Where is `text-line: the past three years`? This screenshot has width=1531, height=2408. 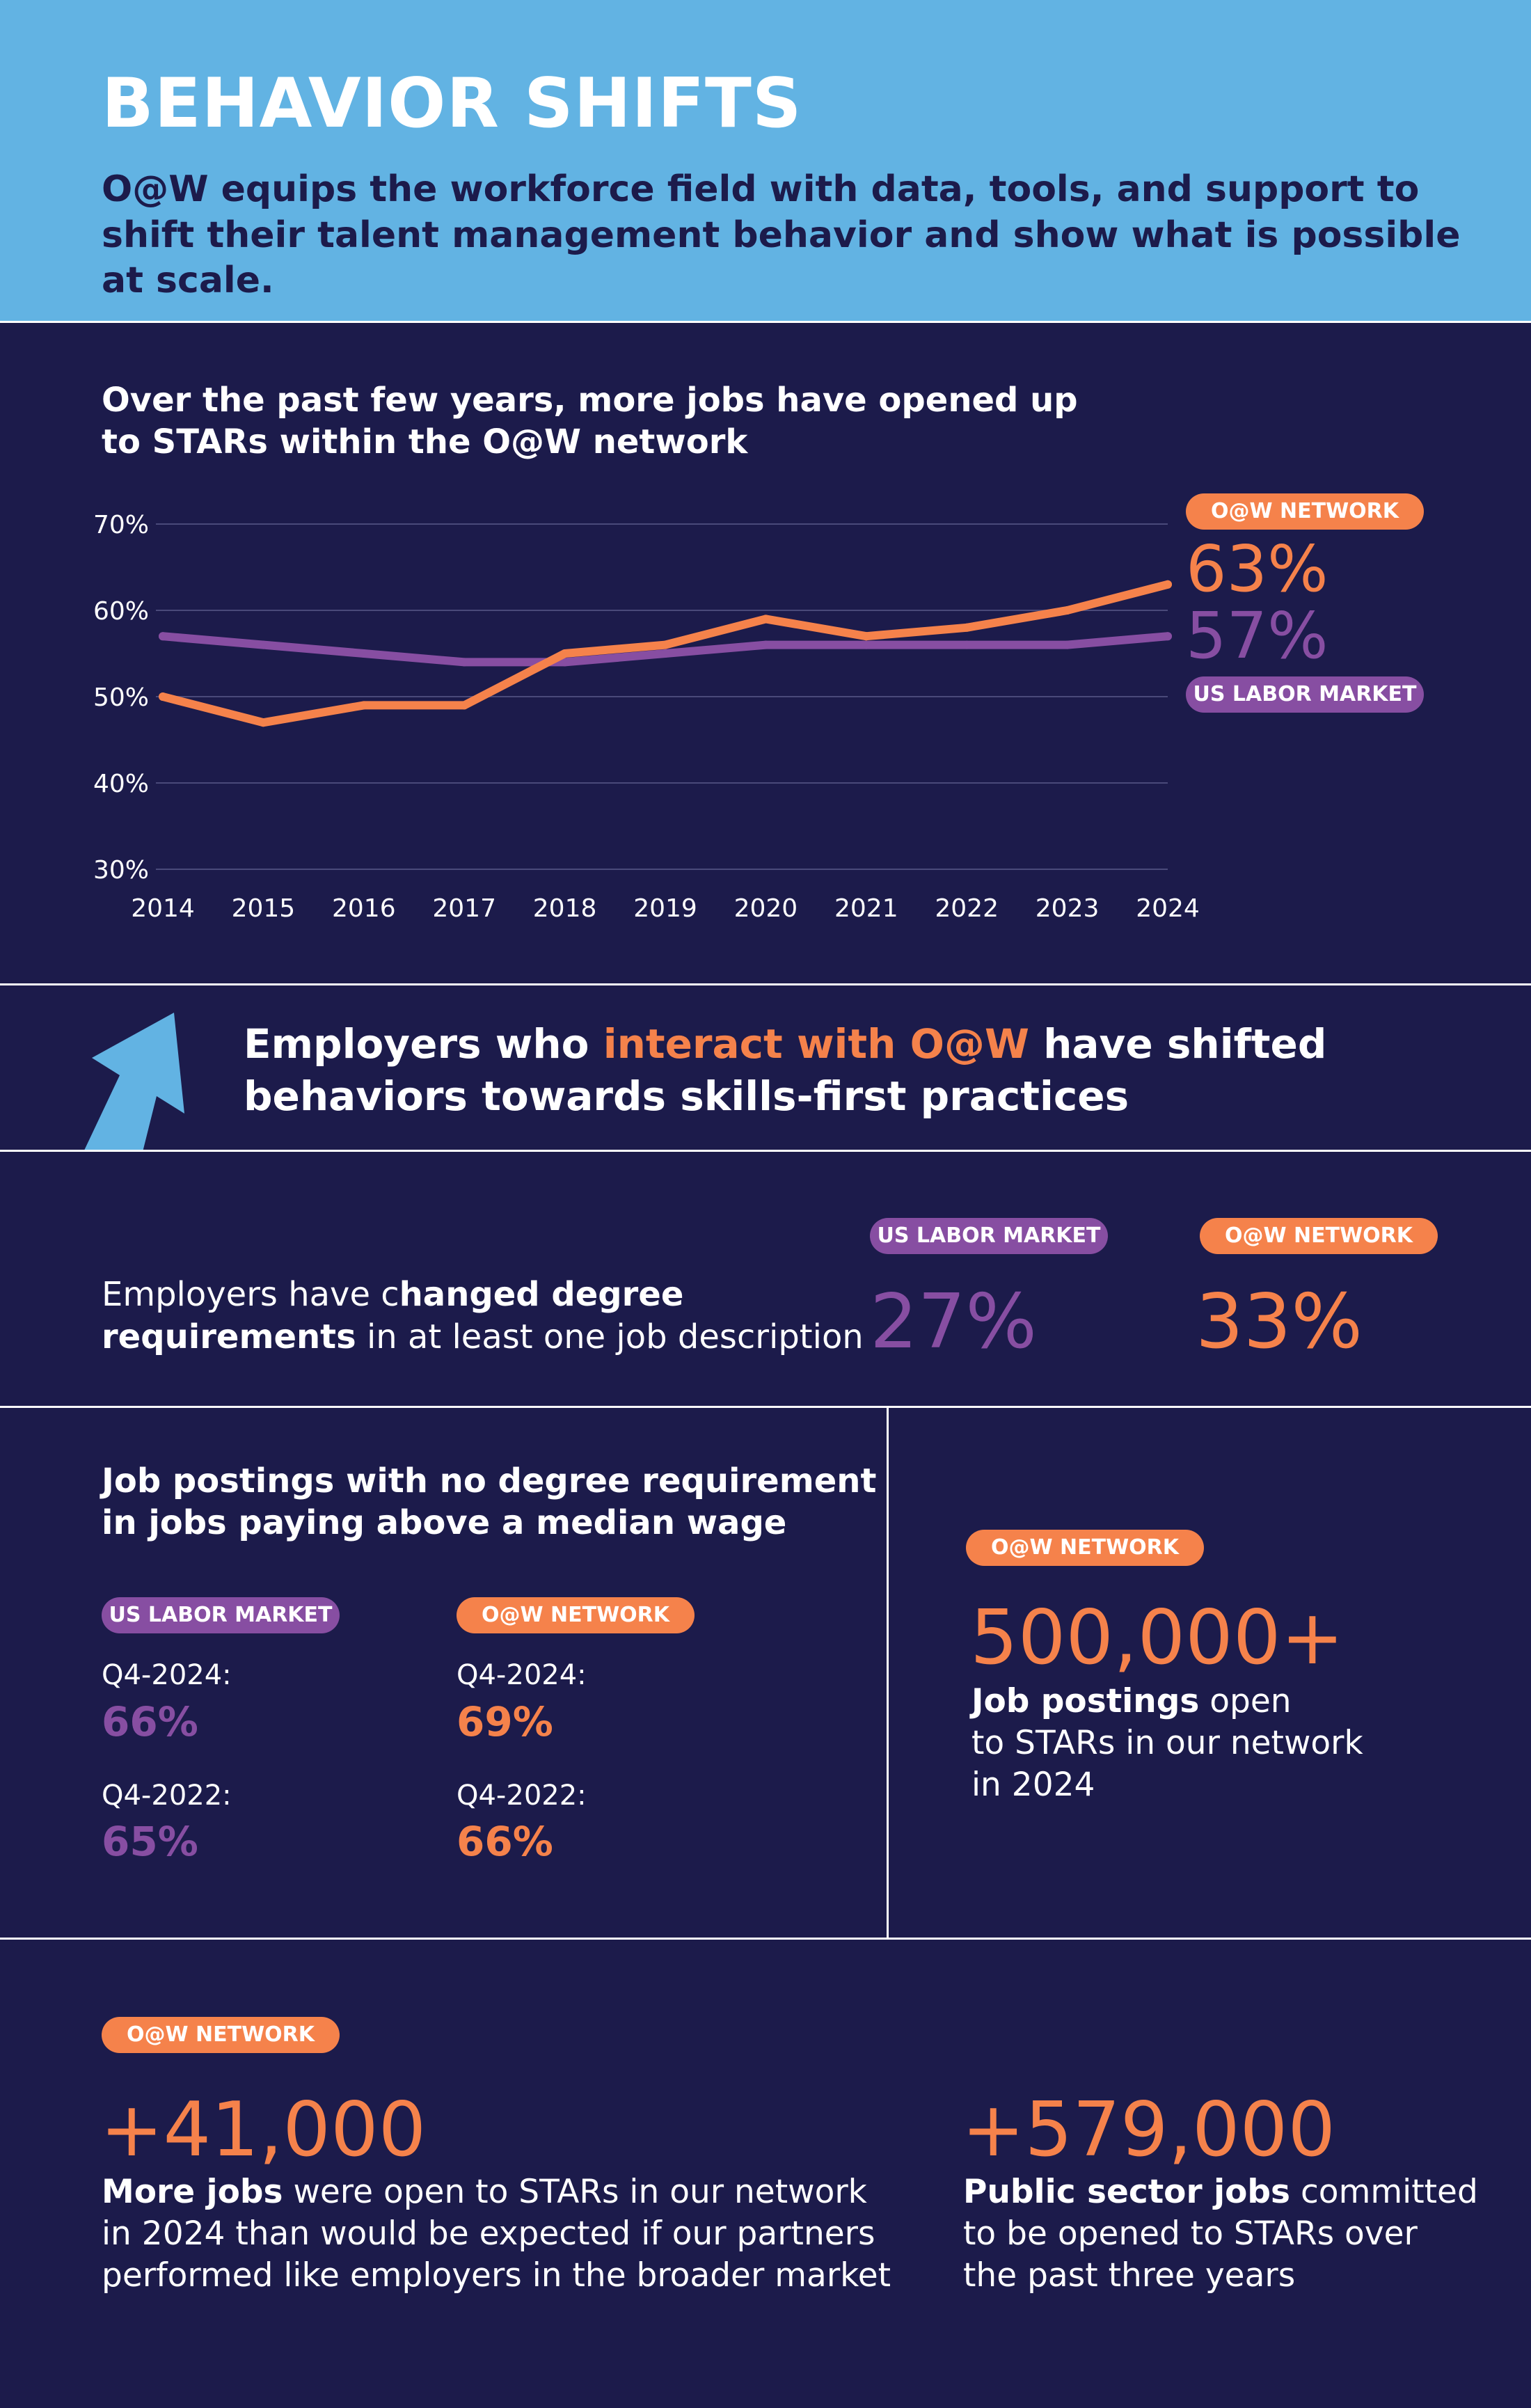 text-line: the past three years is located at coordinates (1129, 2275).